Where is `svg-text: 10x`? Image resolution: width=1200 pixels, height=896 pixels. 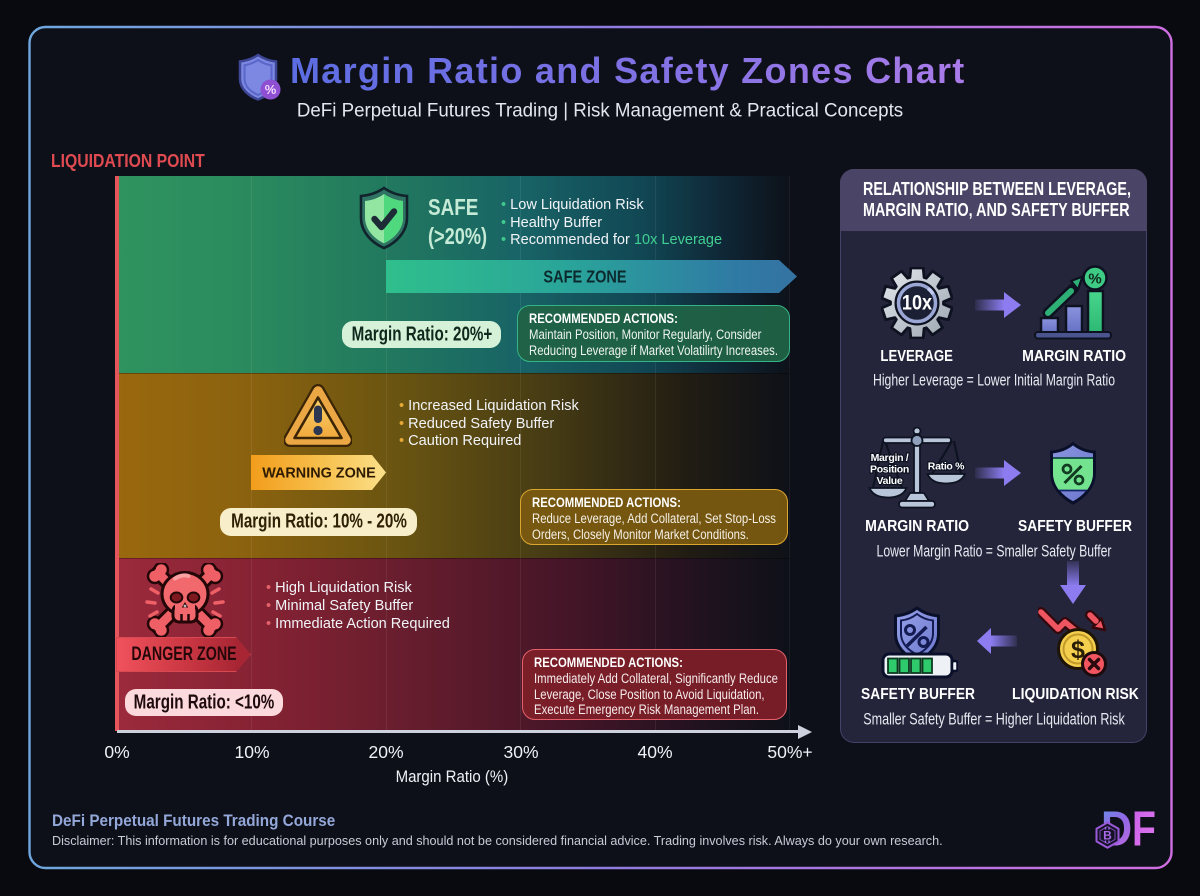
svg-text: 10x is located at coordinates (917, 303).